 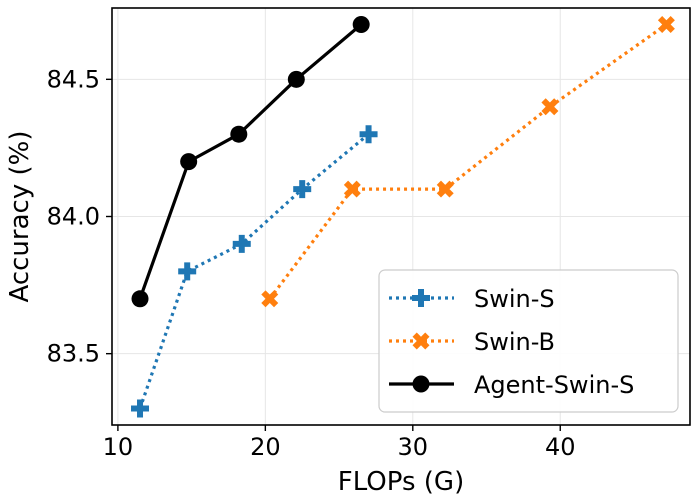 I want to click on x-tick-label: 30, so click(x=413, y=447).